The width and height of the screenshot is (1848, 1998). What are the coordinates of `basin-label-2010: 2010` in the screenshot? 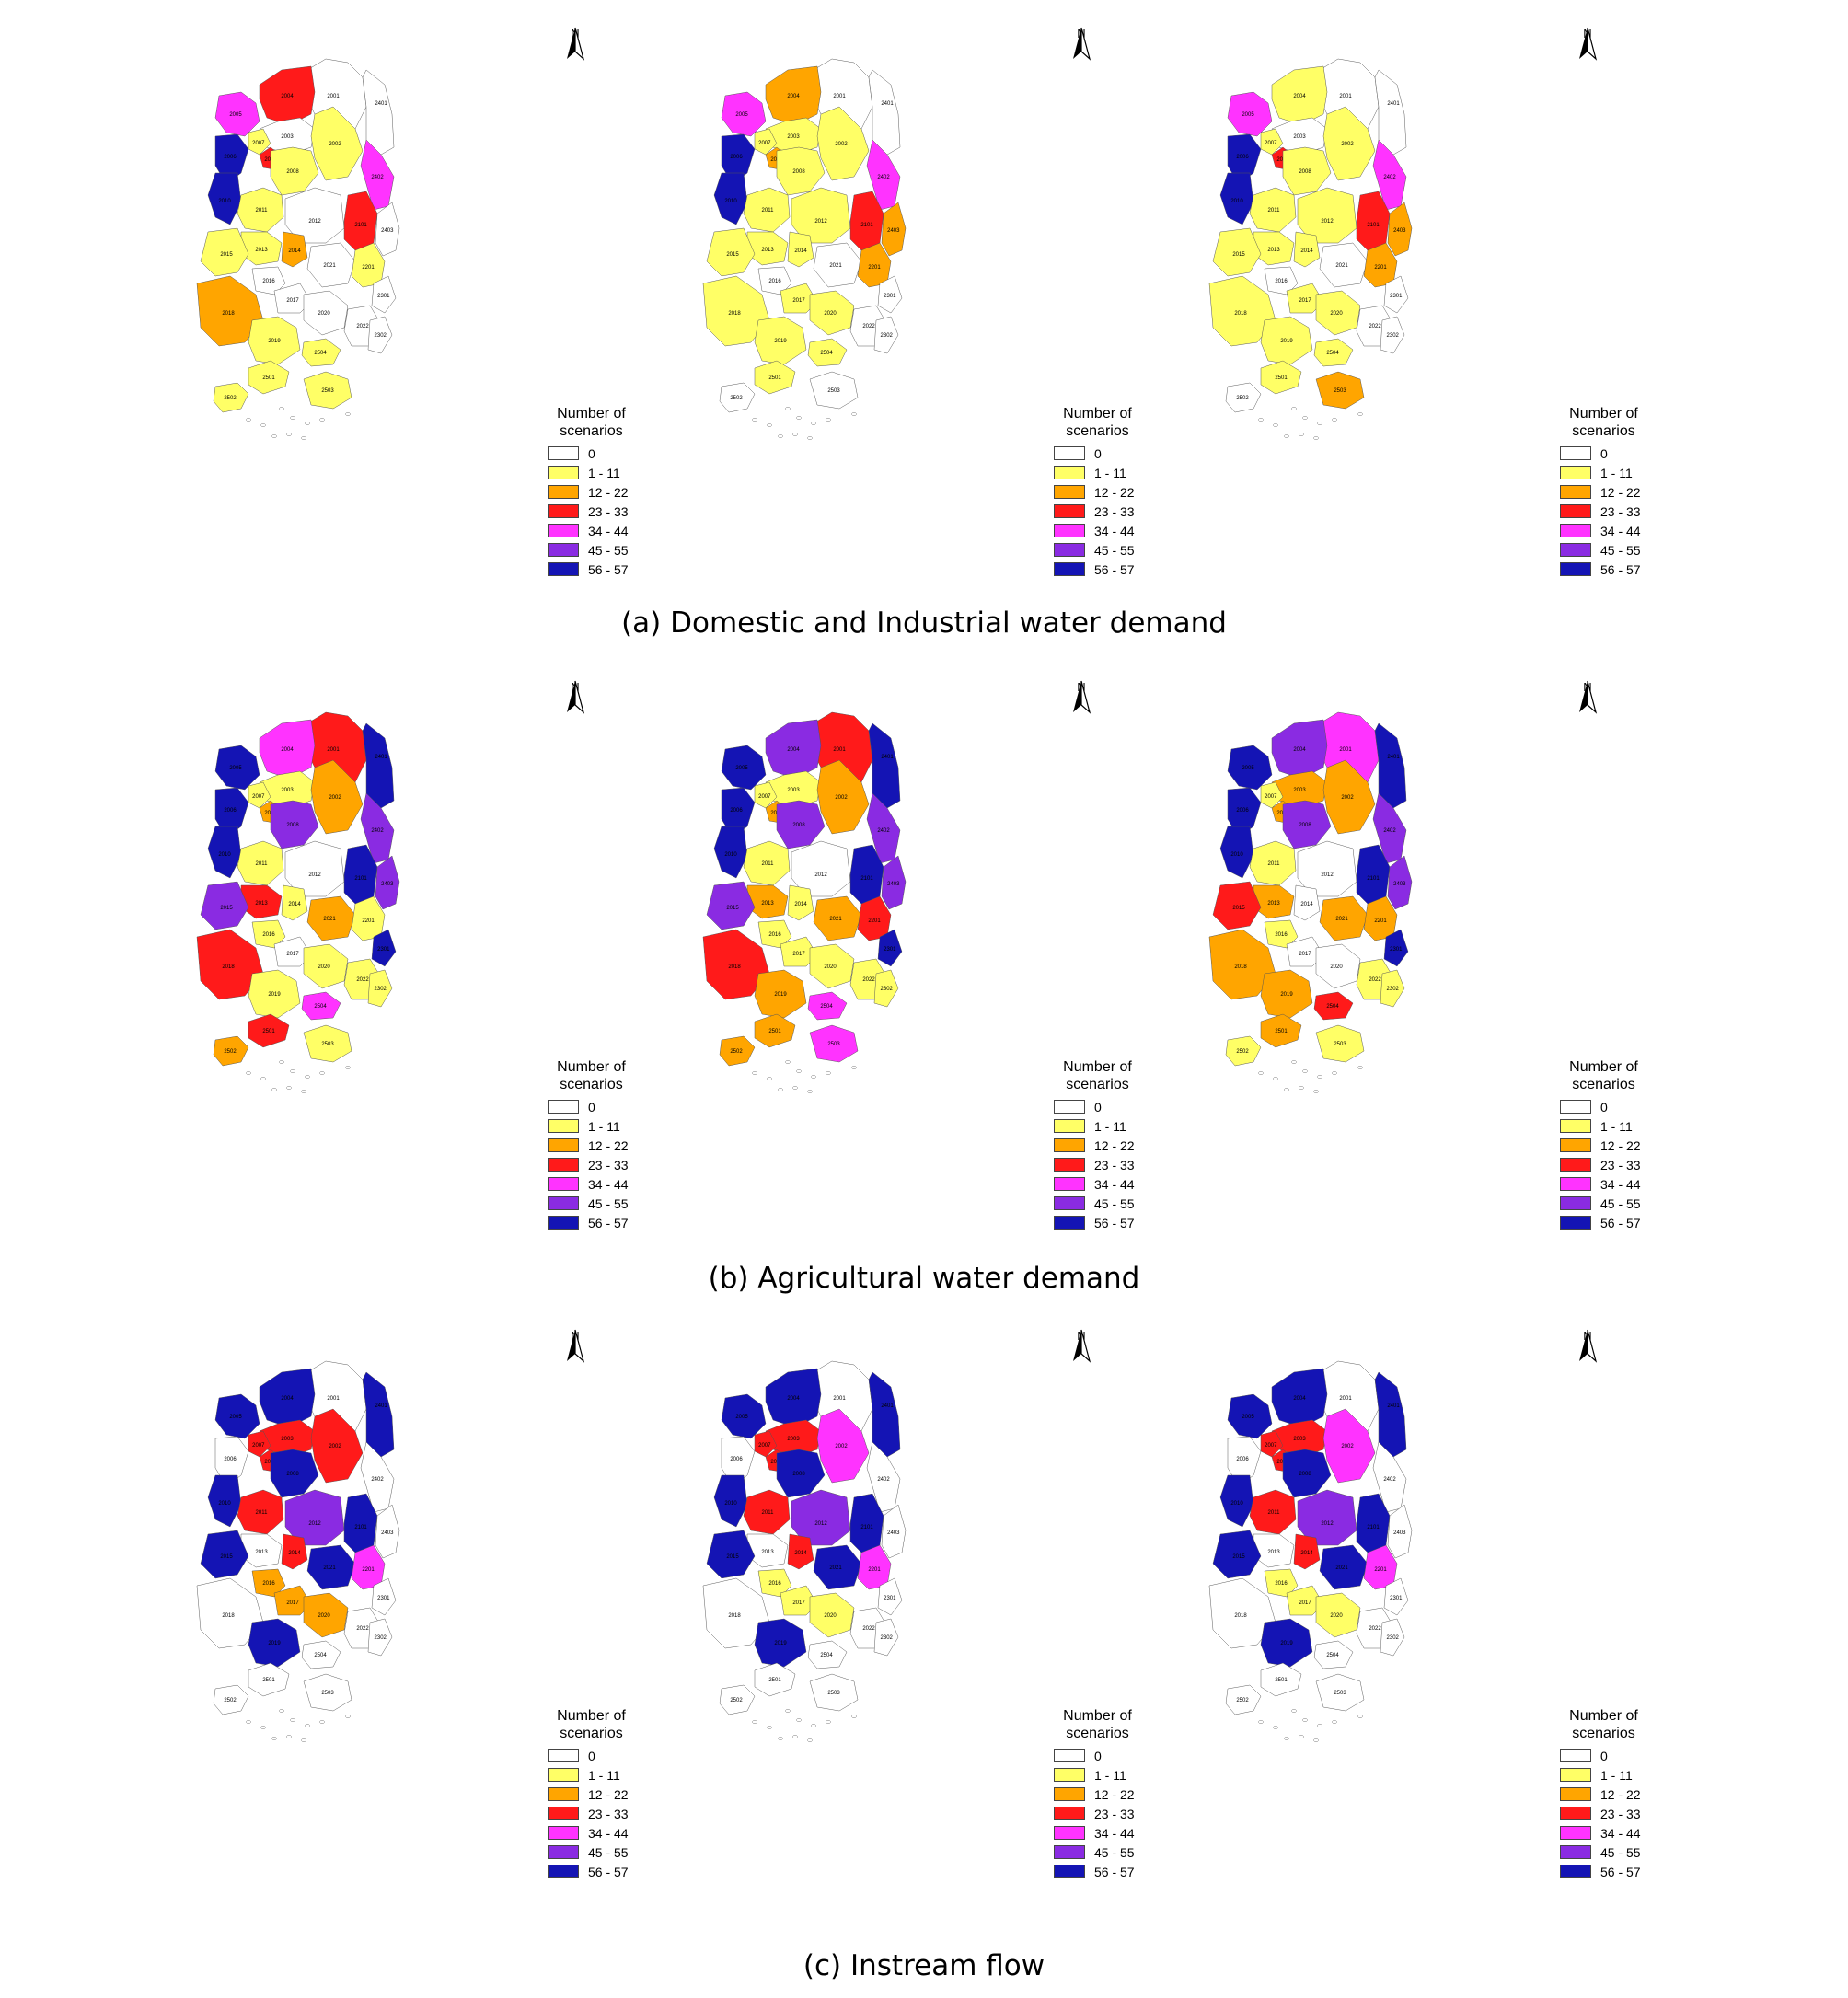 It's located at (1236, 1504).